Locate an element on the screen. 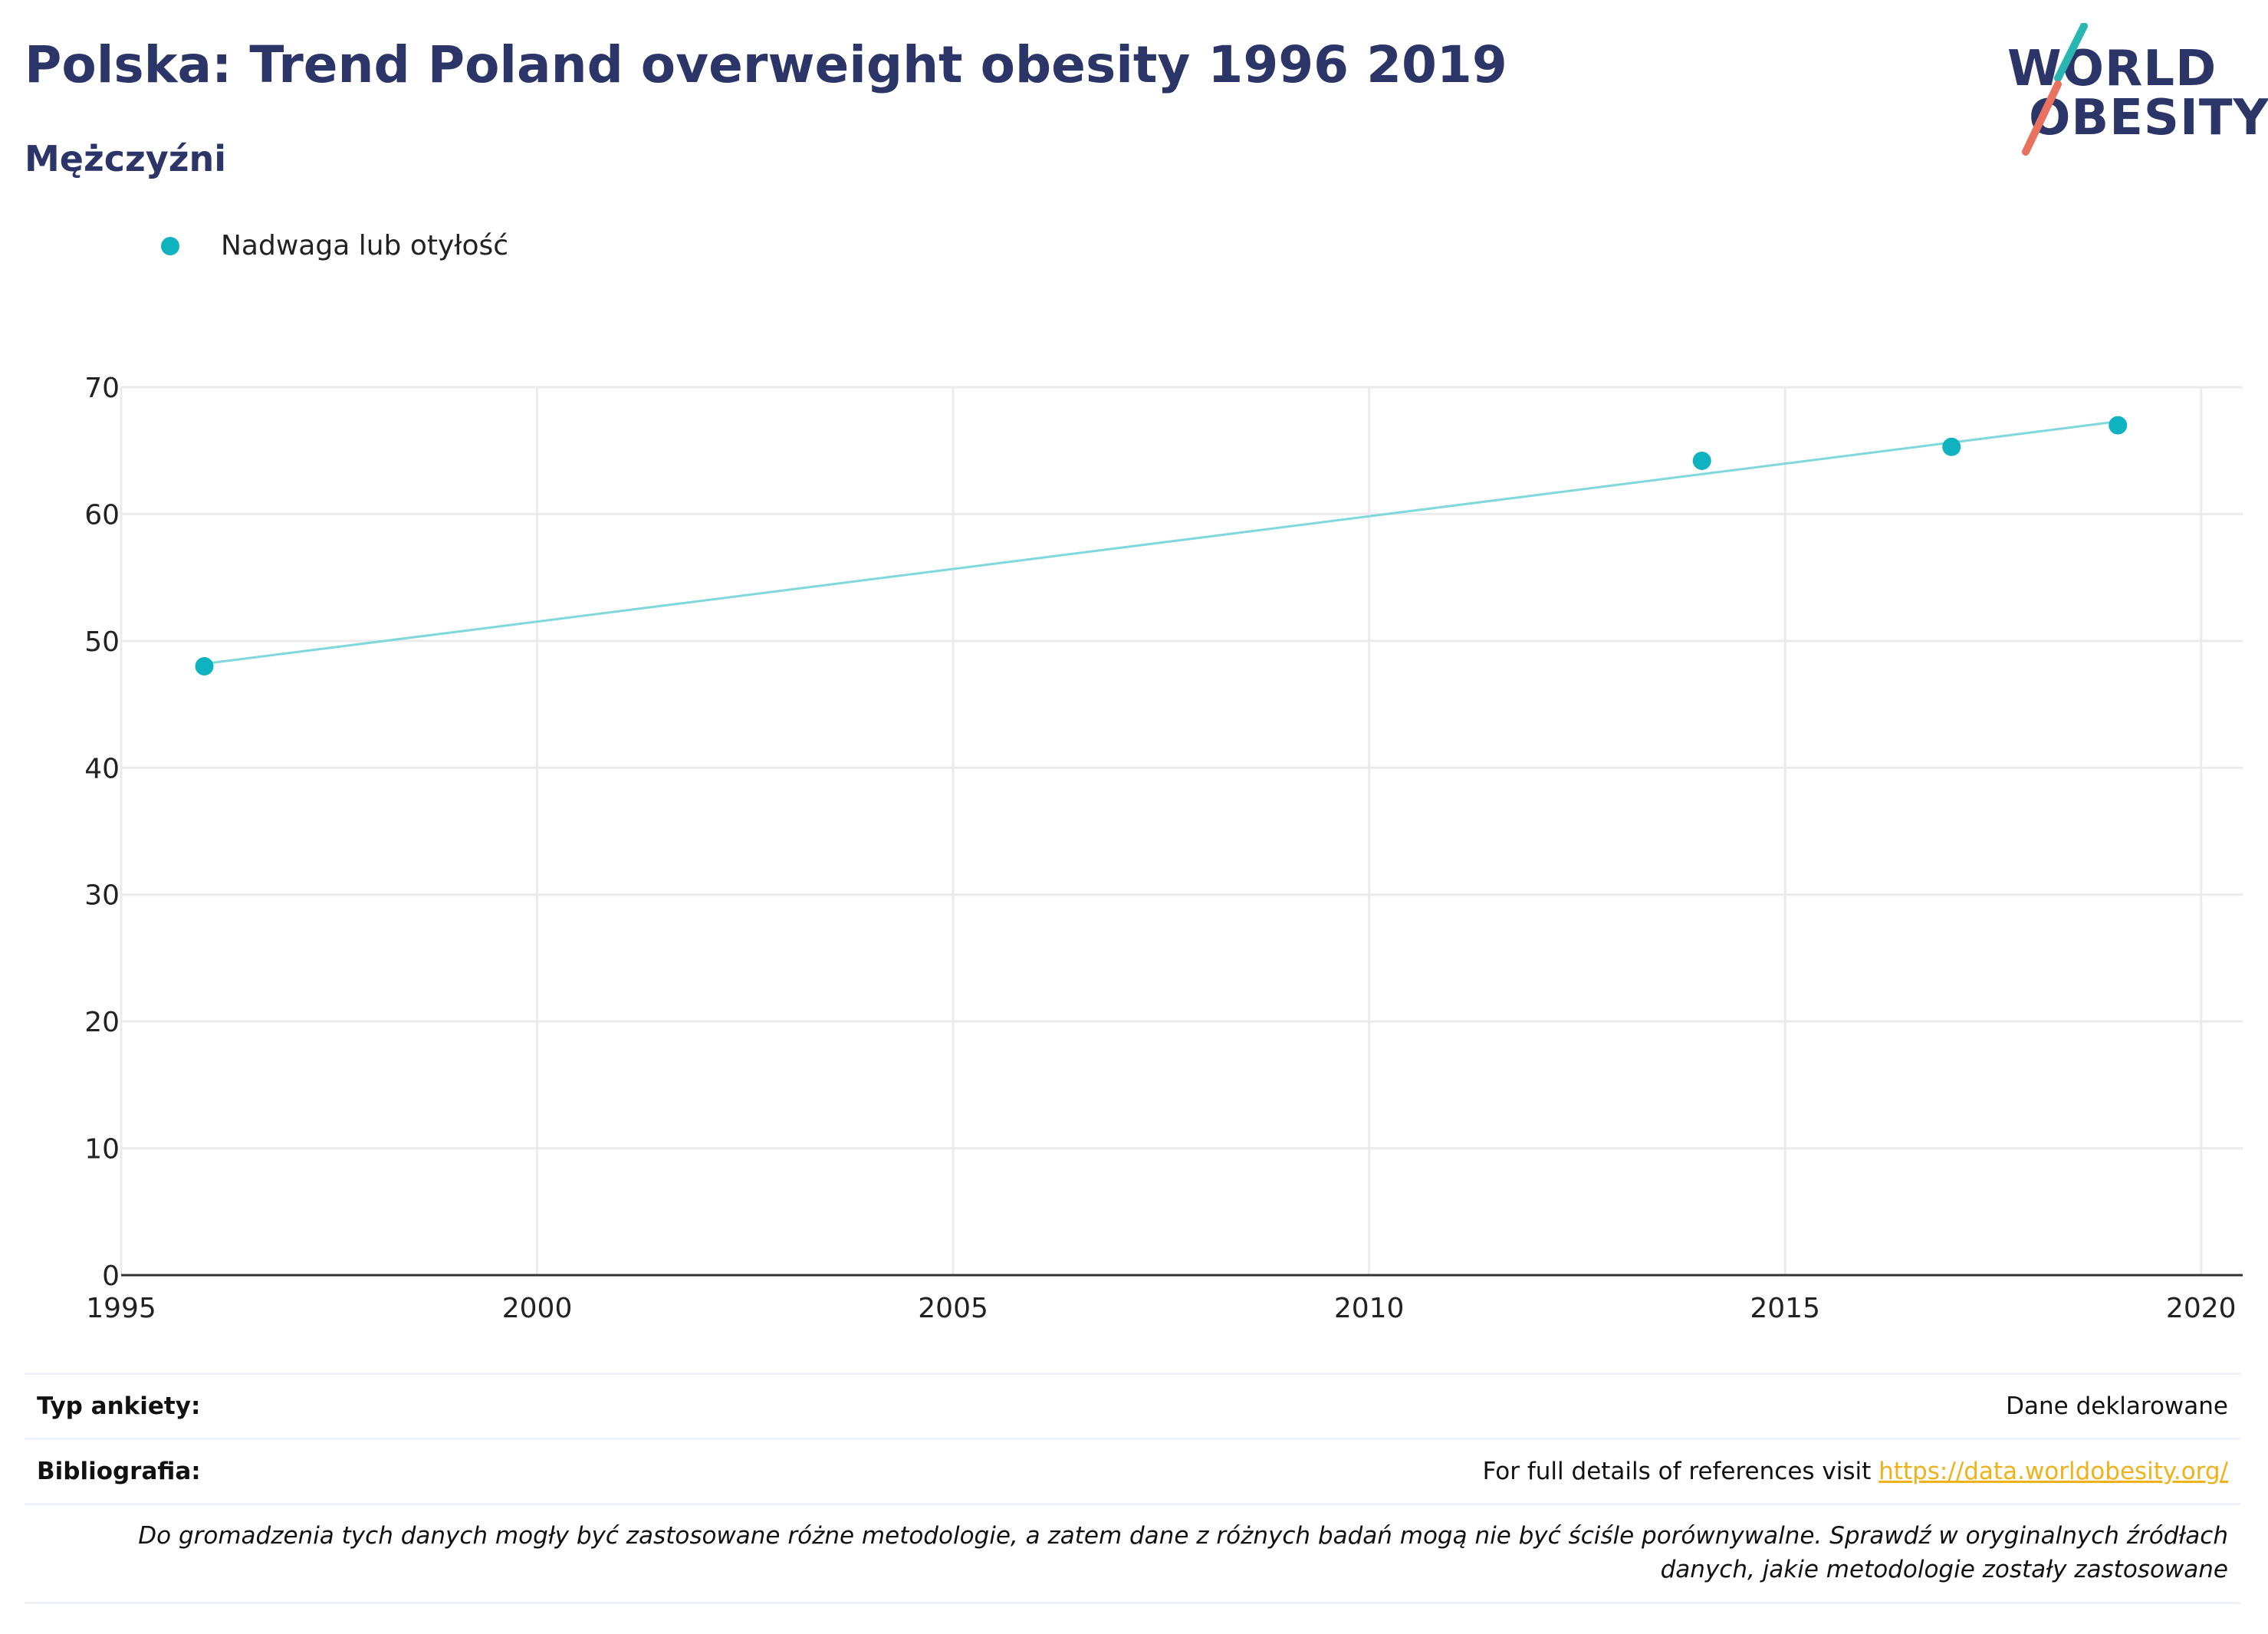  bibliography-link: https://data.worldobesity.org/ is located at coordinates (2053, 1472).